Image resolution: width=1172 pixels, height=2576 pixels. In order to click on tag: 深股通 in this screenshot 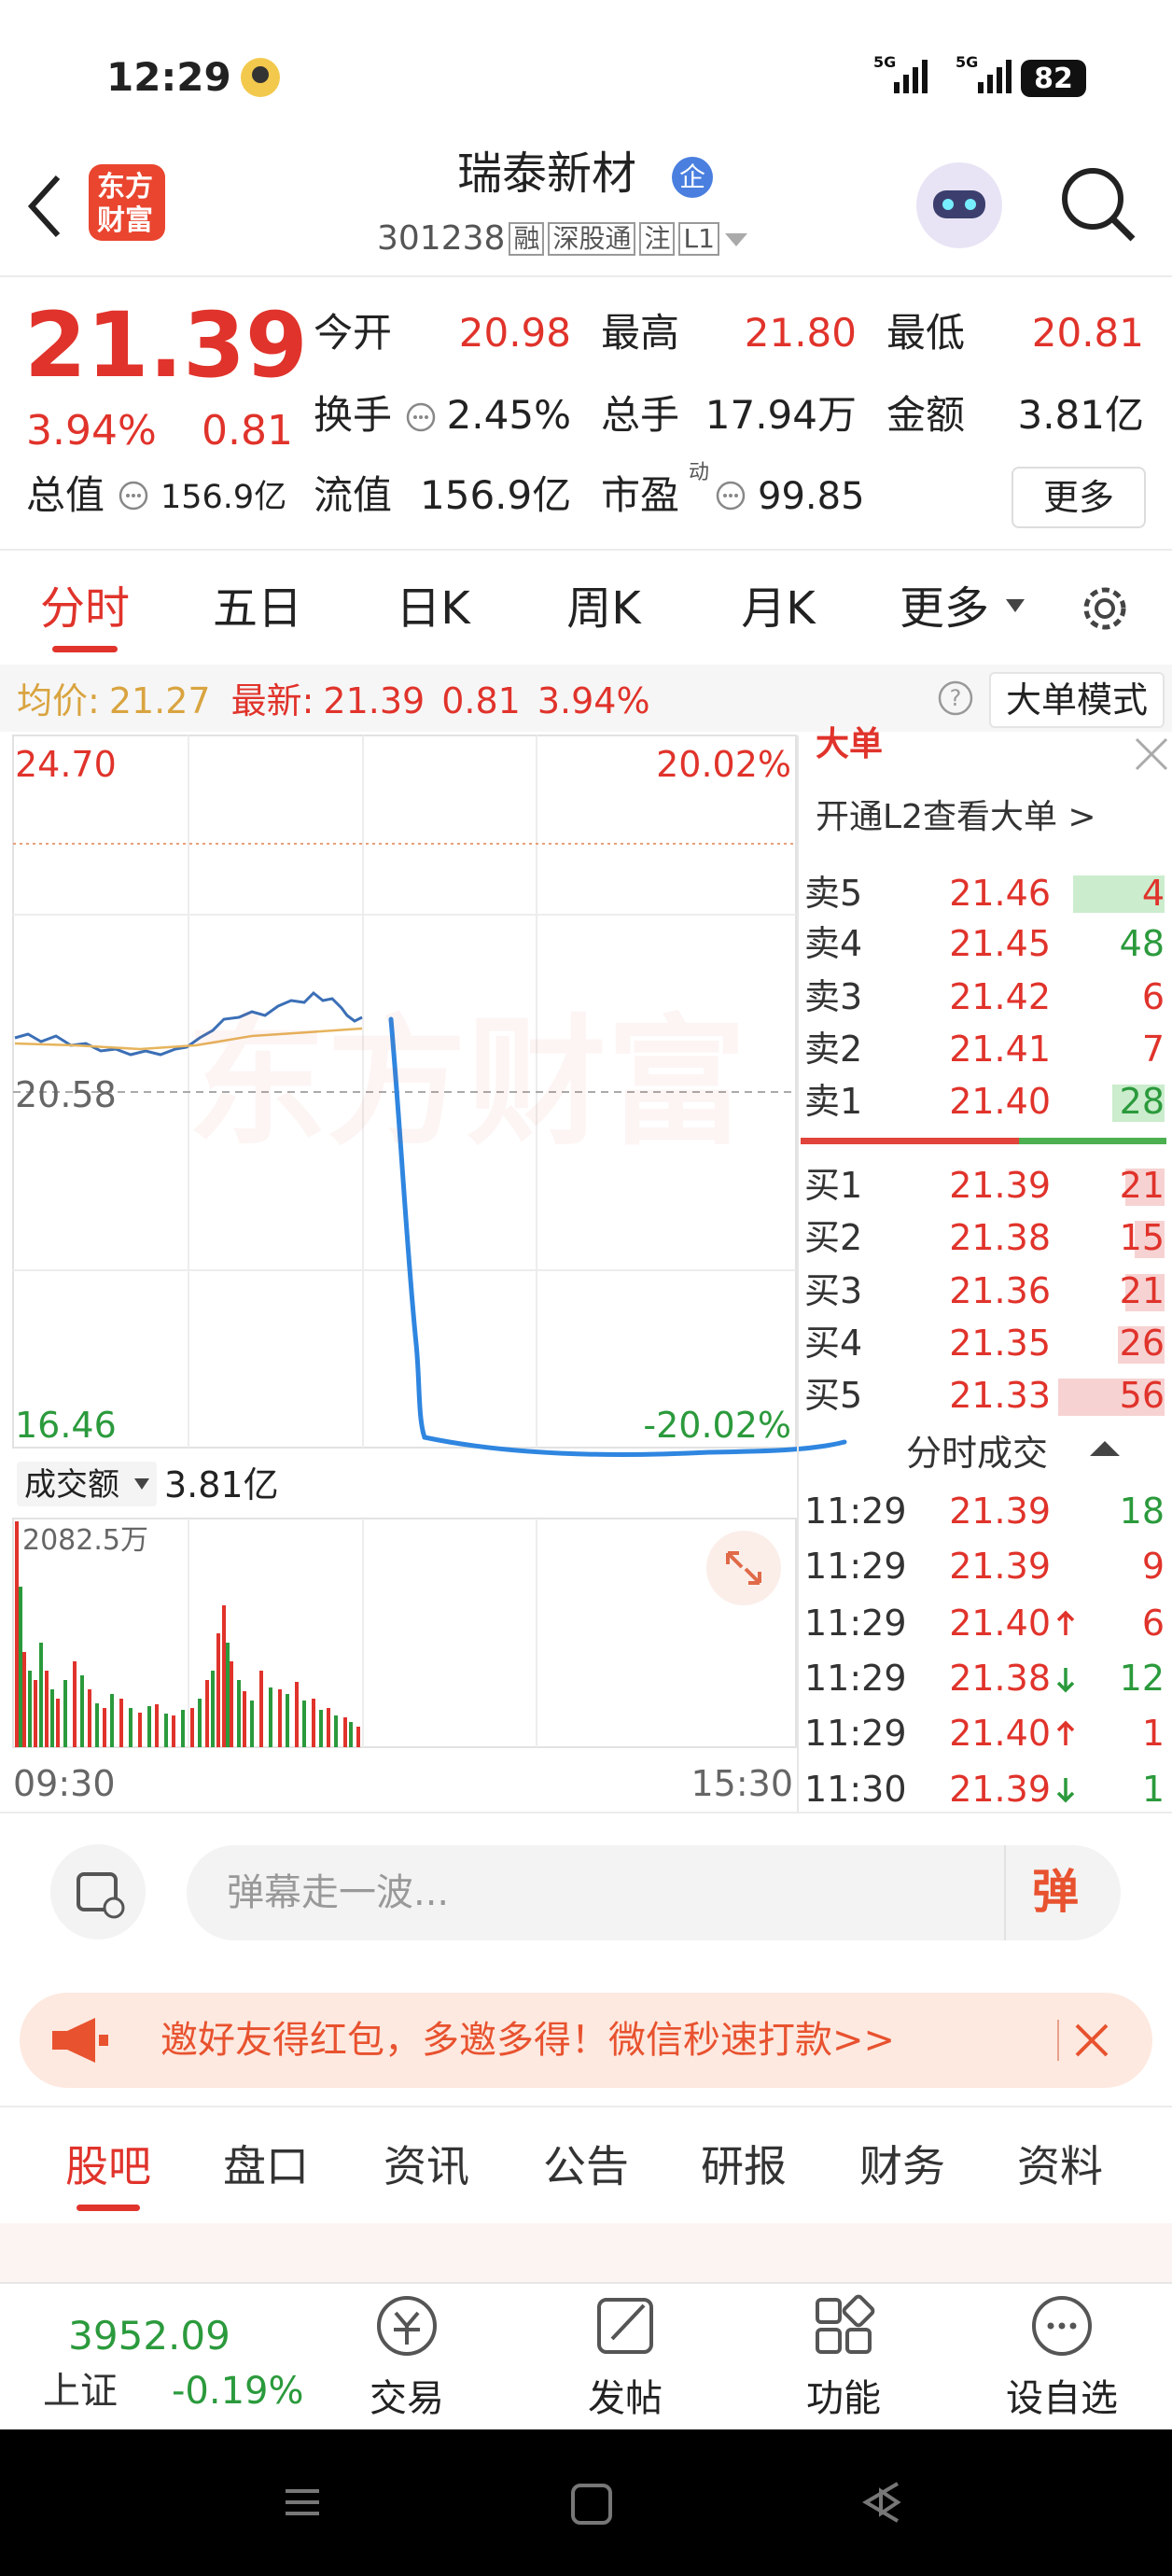, I will do `click(592, 239)`.